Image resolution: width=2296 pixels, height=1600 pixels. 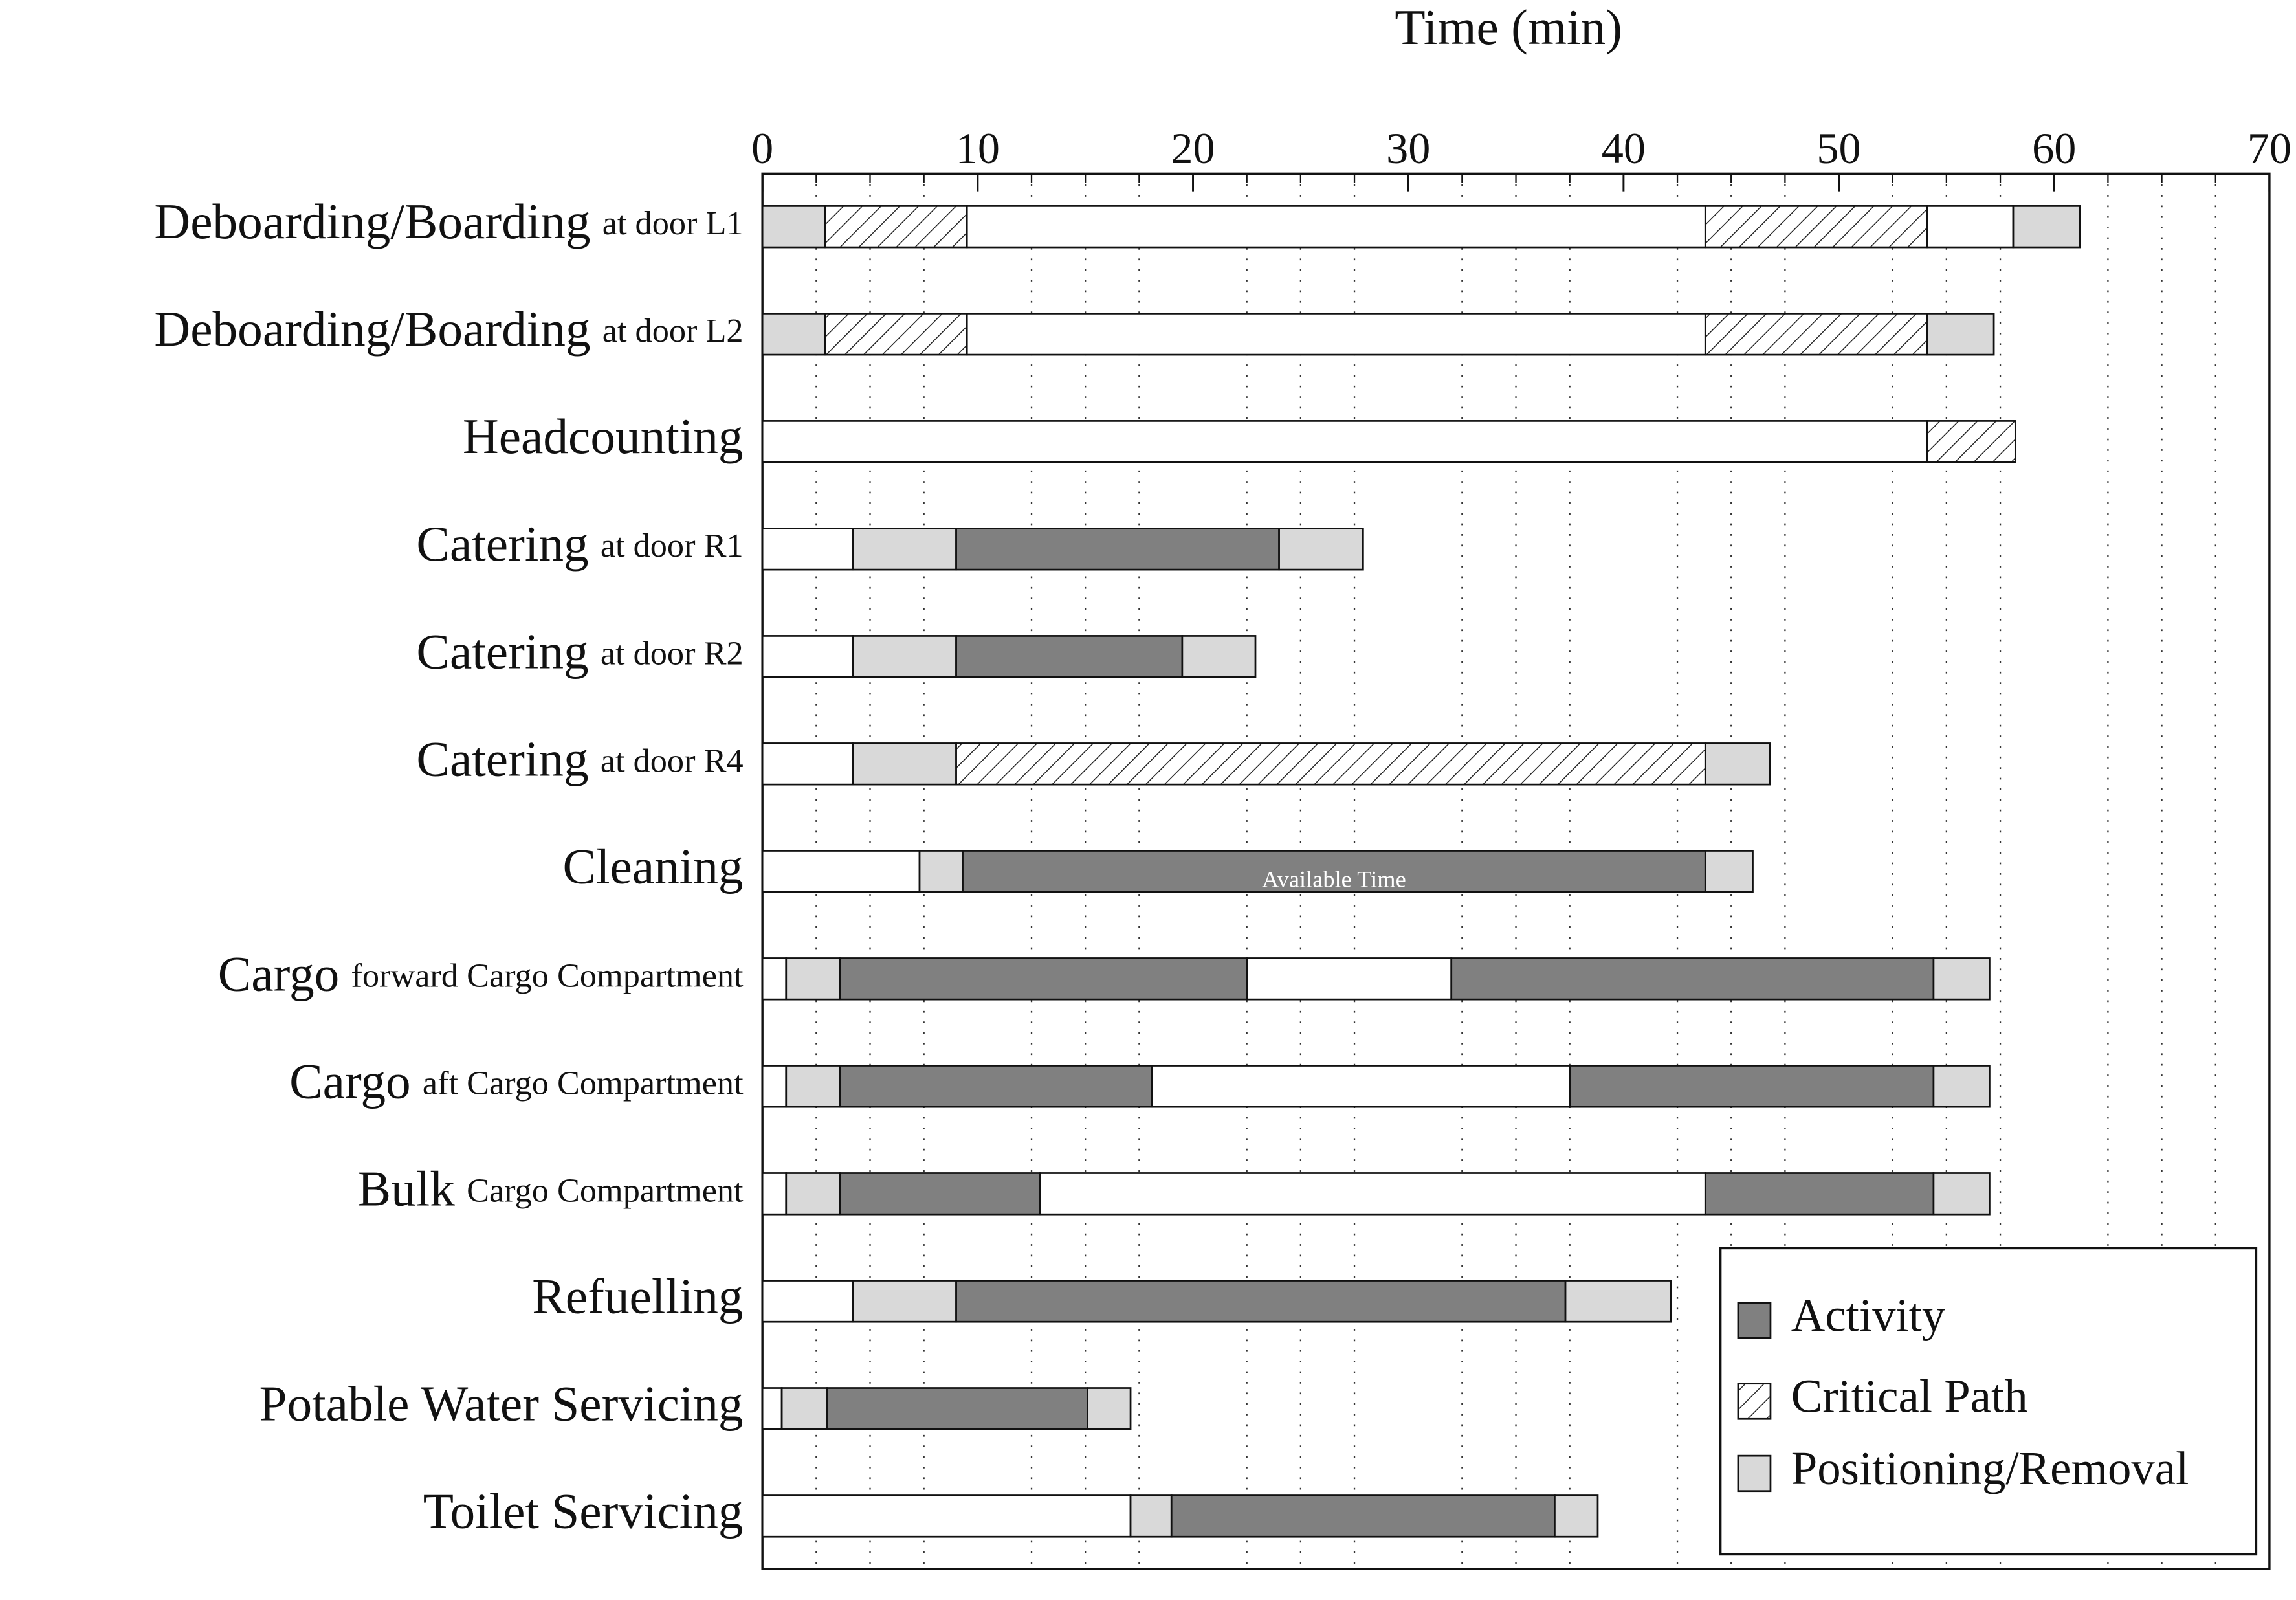 What do you see at coordinates (583, 1083) in the screenshot?
I see `row-detail: aft Cargo Compartment` at bounding box center [583, 1083].